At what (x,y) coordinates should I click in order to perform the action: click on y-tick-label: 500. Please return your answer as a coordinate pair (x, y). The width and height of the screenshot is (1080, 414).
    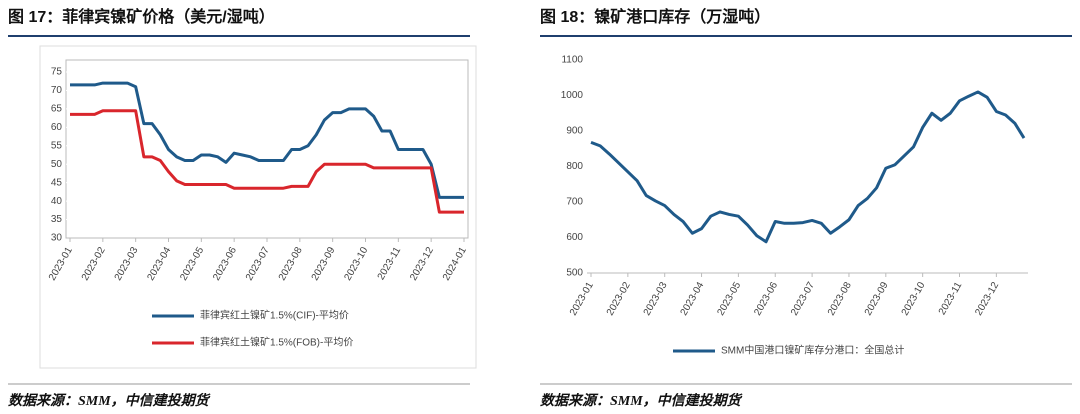
    Looking at the image, I should click on (574, 273).